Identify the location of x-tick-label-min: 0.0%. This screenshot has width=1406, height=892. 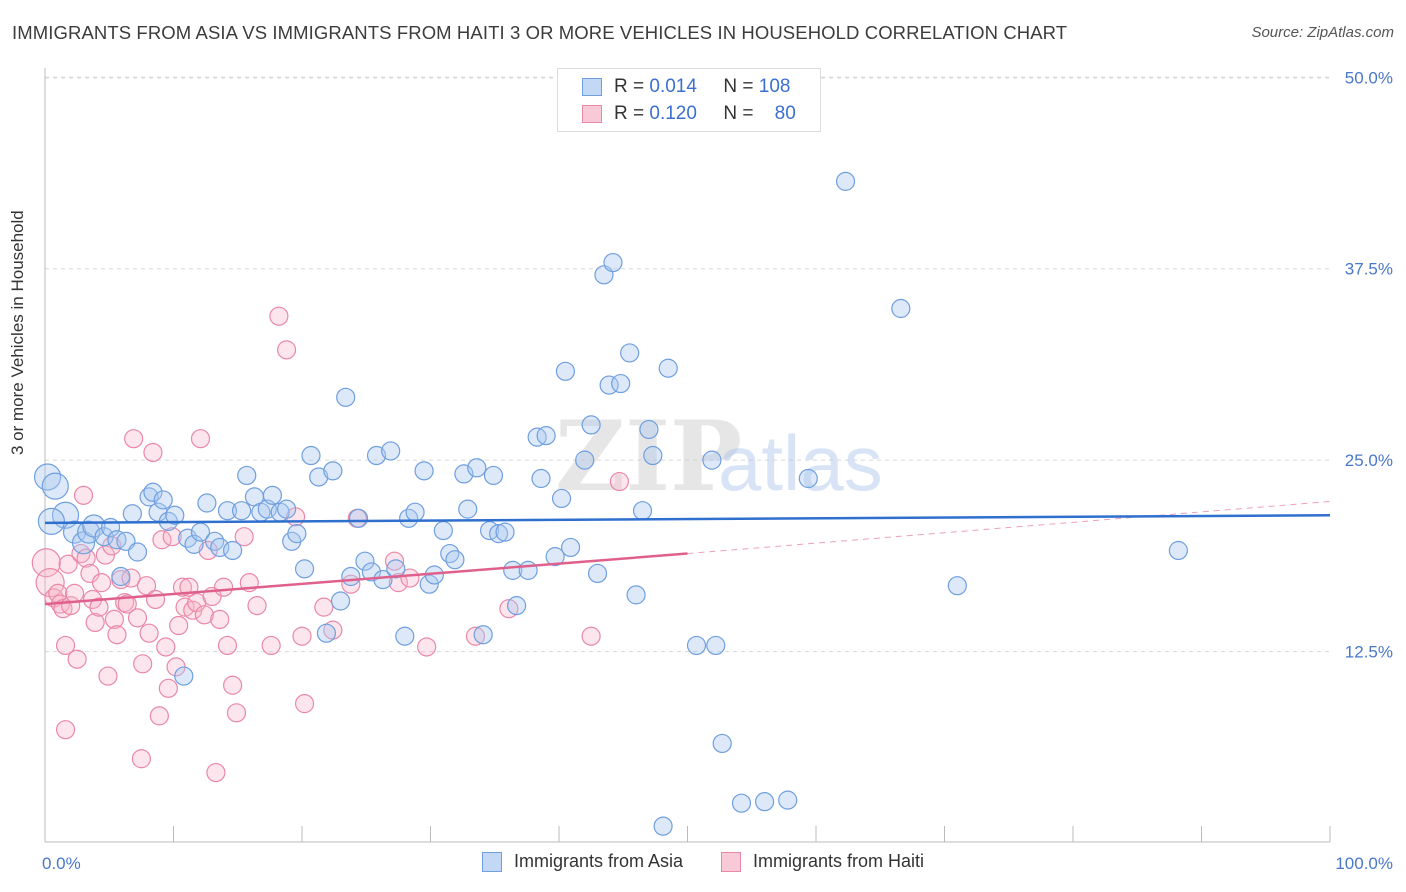
(61, 863).